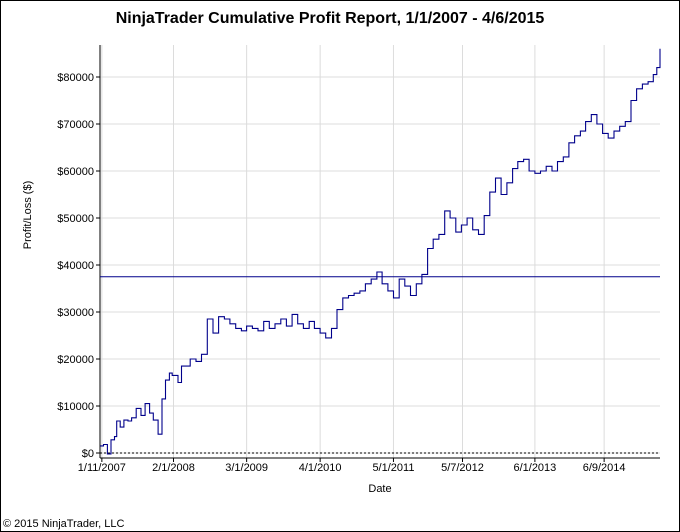 The height and width of the screenshot is (532, 680). Describe the element at coordinates (173, 468) in the screenshot. I see `x-tick-label: 2/1/2008` at that location.